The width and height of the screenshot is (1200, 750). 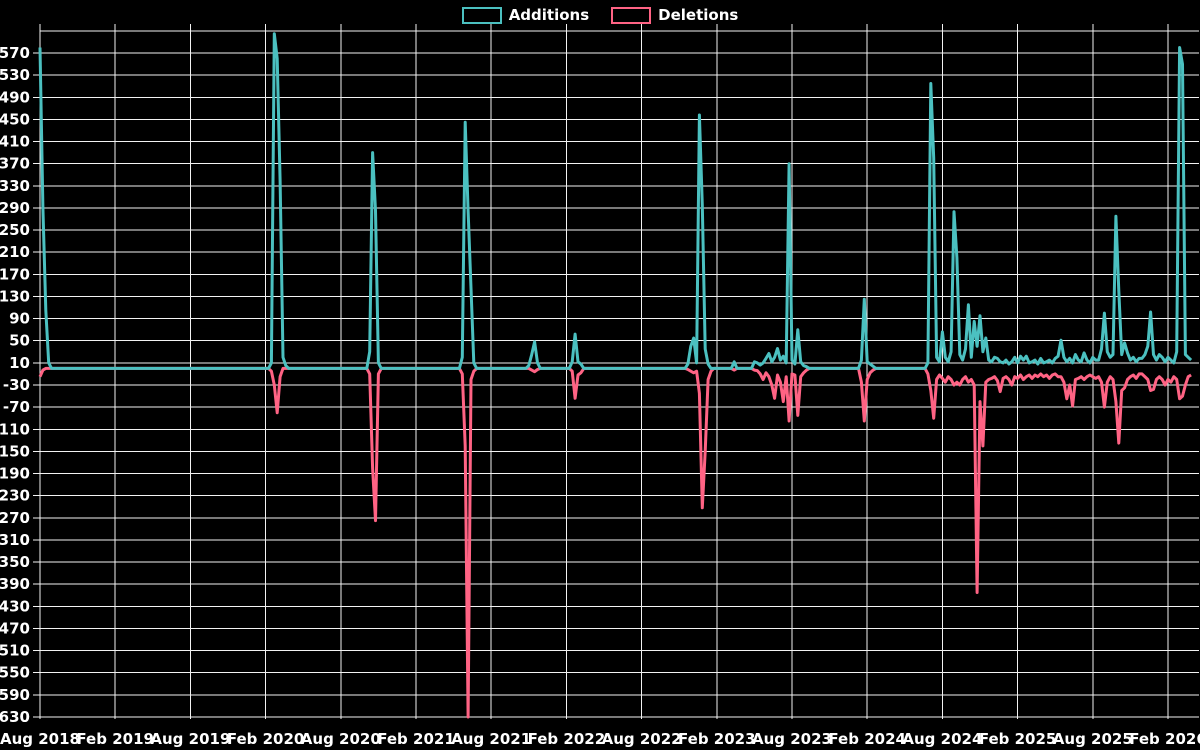 I want to click on x-tick-label: Aug 2023, so click(x=792, y=739).